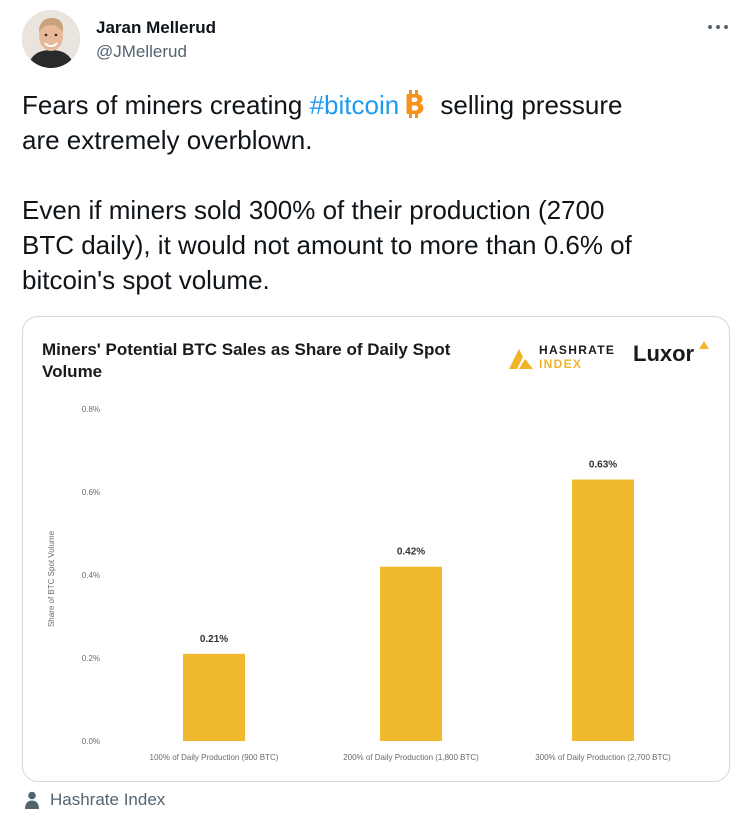 Image resolution: width=750 pixels, height=820 pixels. Describe the element at coordinates (141, 51) in the screenshot. I see `author-handle: @JMellerud` at that location.